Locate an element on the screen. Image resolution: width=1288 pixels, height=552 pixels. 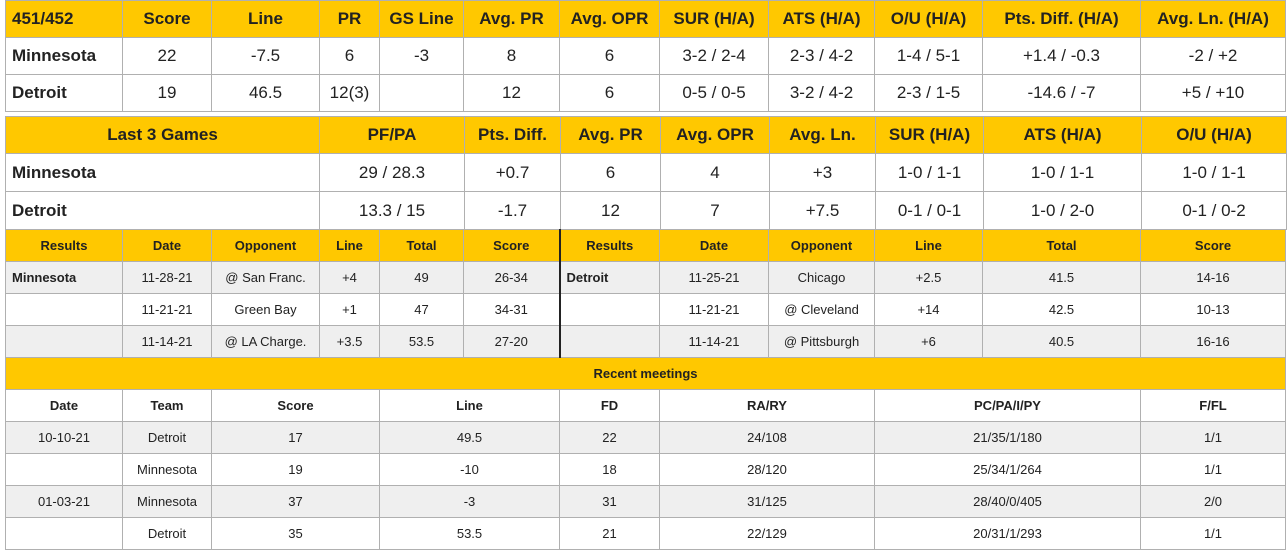
cell: 19 is located at coordinates (295, 469).